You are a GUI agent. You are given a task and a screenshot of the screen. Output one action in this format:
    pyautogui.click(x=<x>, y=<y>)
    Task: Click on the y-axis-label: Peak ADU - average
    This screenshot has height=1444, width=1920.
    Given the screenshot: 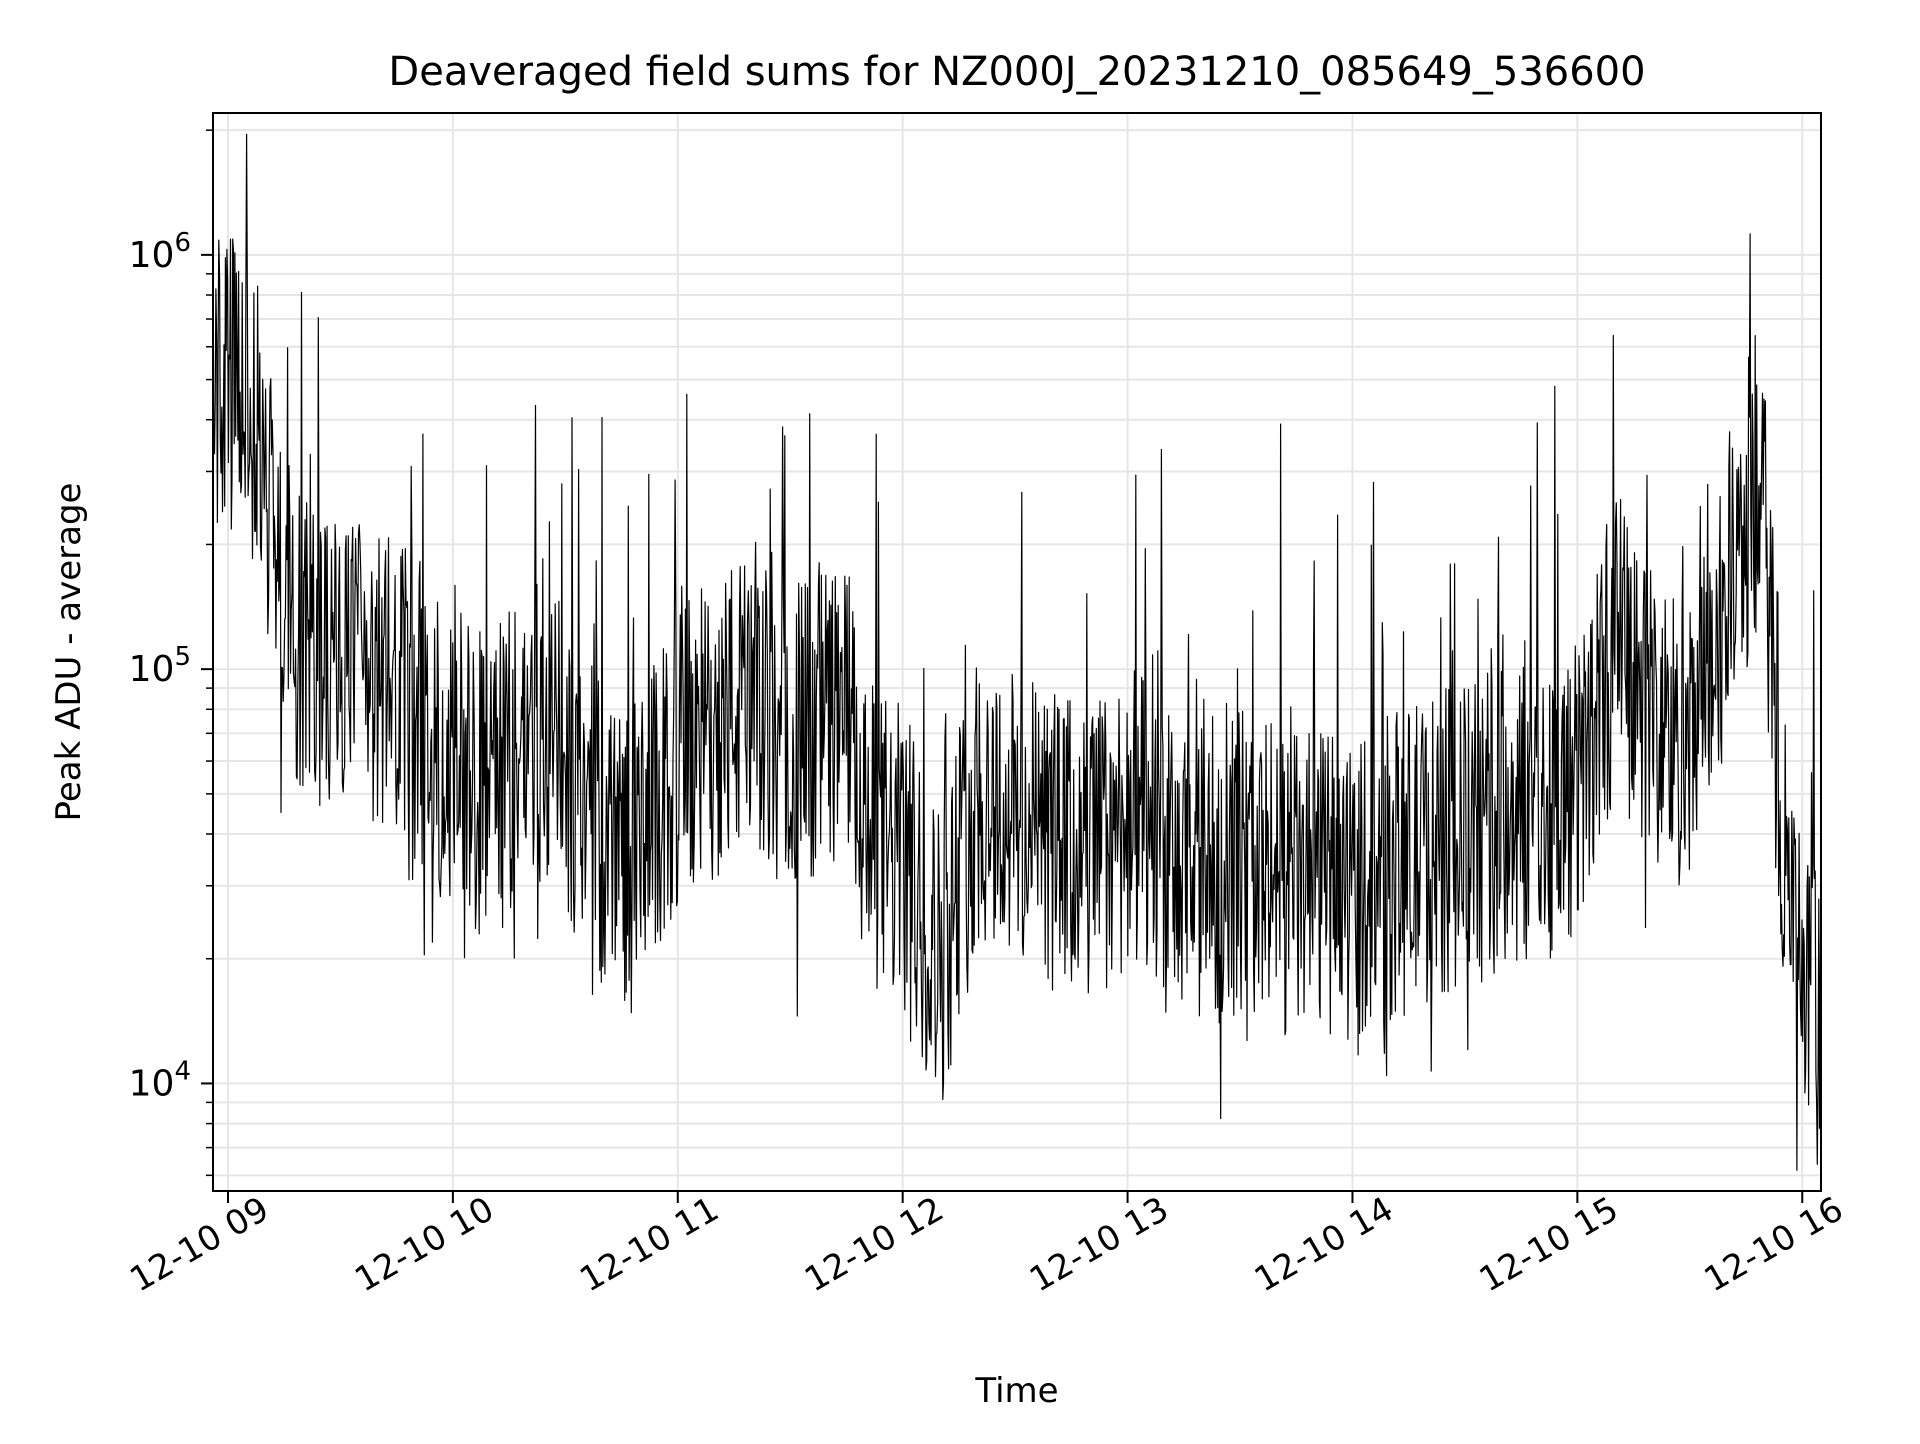 What is the action you would take?
    pyautogui.click(x=69, y=652)
    